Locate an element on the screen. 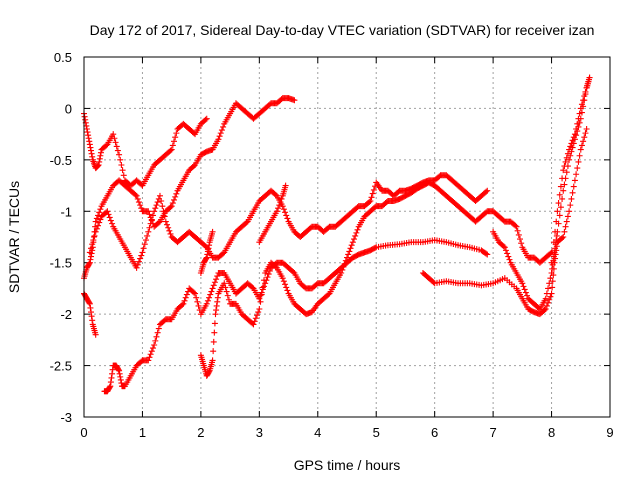 This screenshot has height=480, width=640. series-s7 is located at coordinates (90, 314).